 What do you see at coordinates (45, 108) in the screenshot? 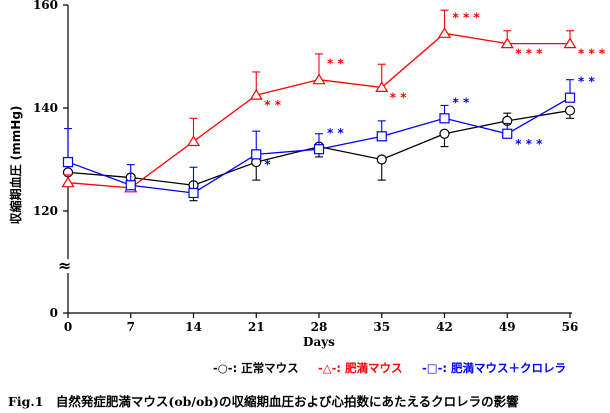
I see `y-tick-label: 140` at bounding box center [45, 108].